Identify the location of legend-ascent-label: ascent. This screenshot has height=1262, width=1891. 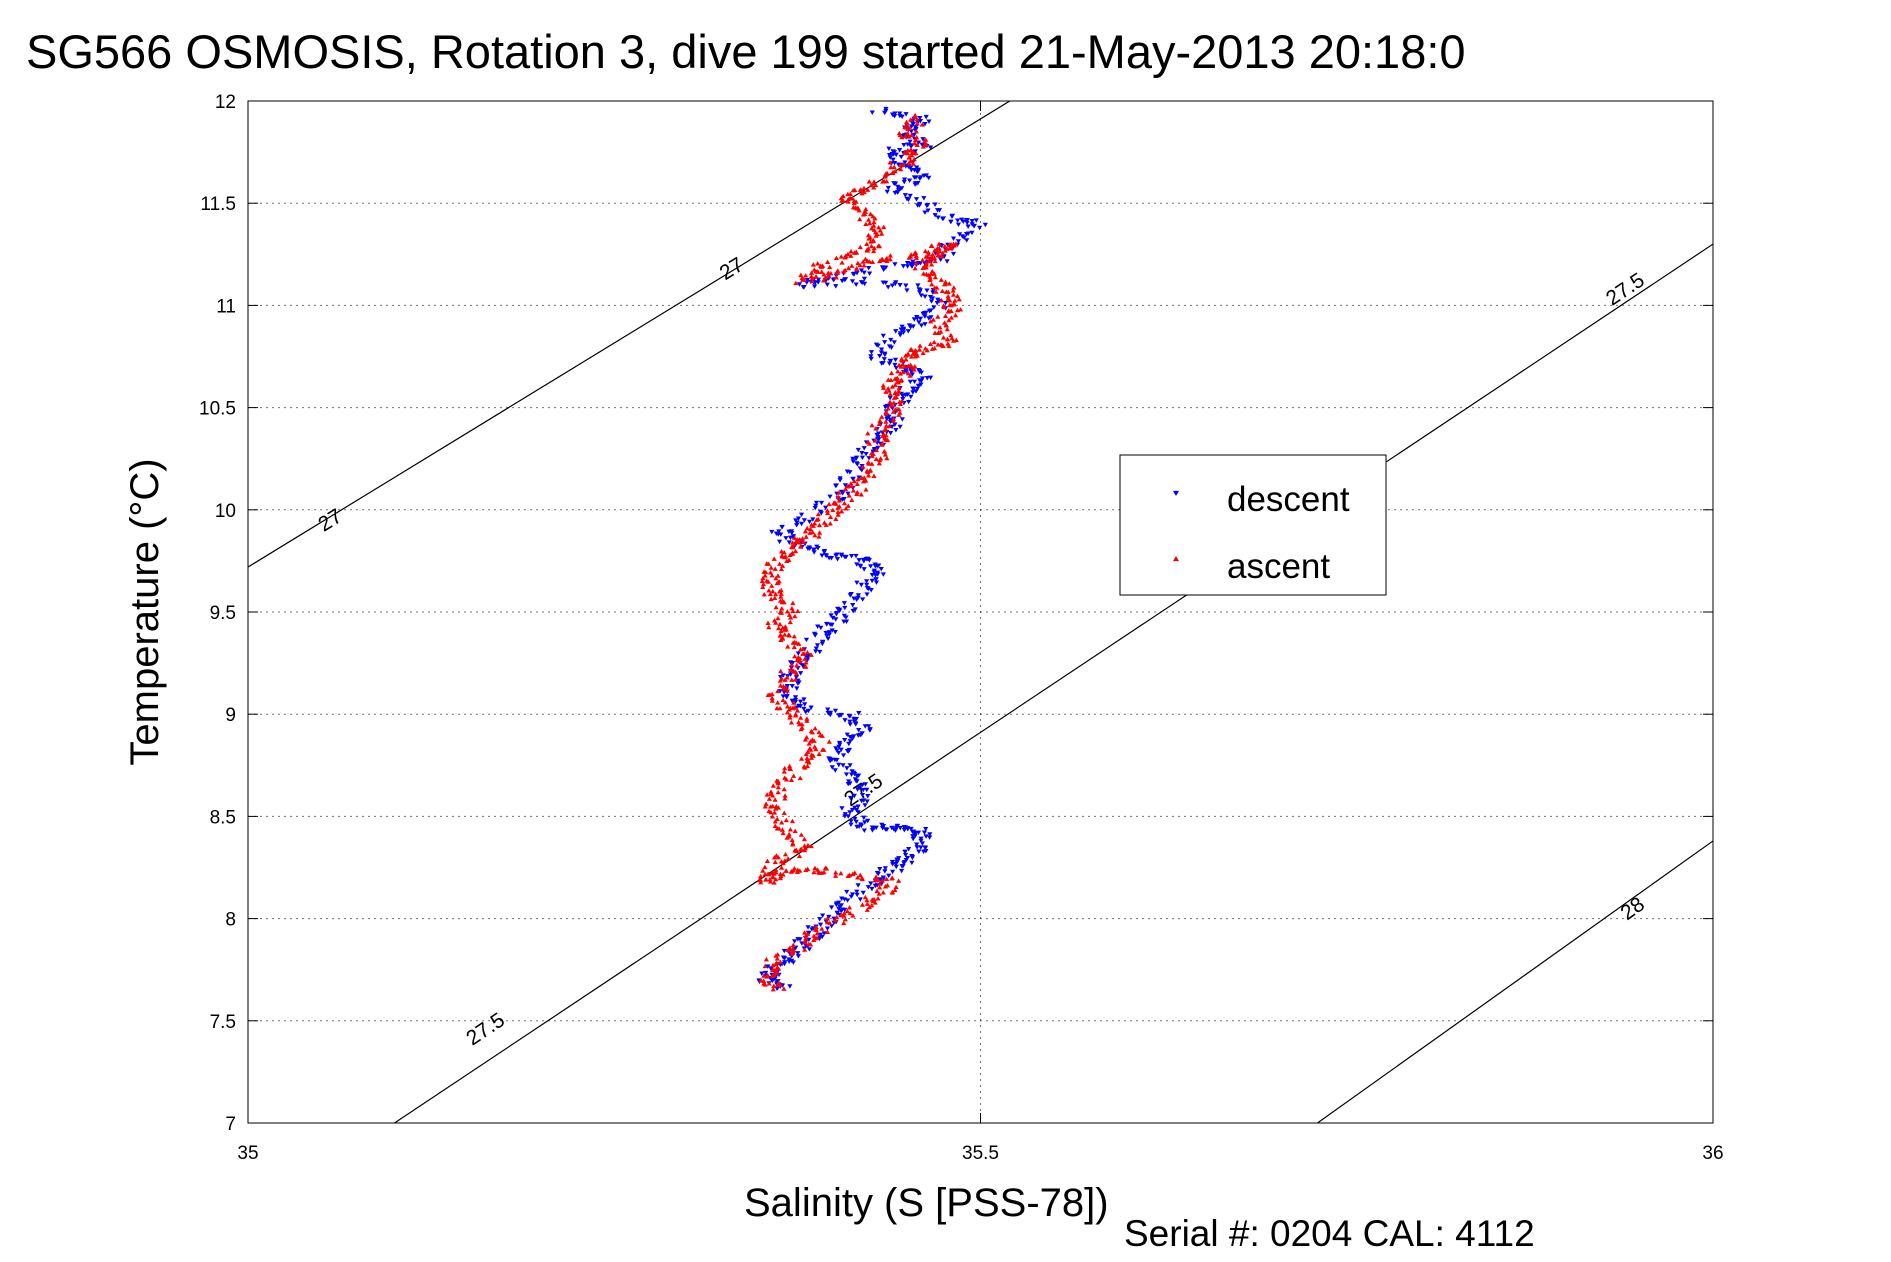
(1278, 566).